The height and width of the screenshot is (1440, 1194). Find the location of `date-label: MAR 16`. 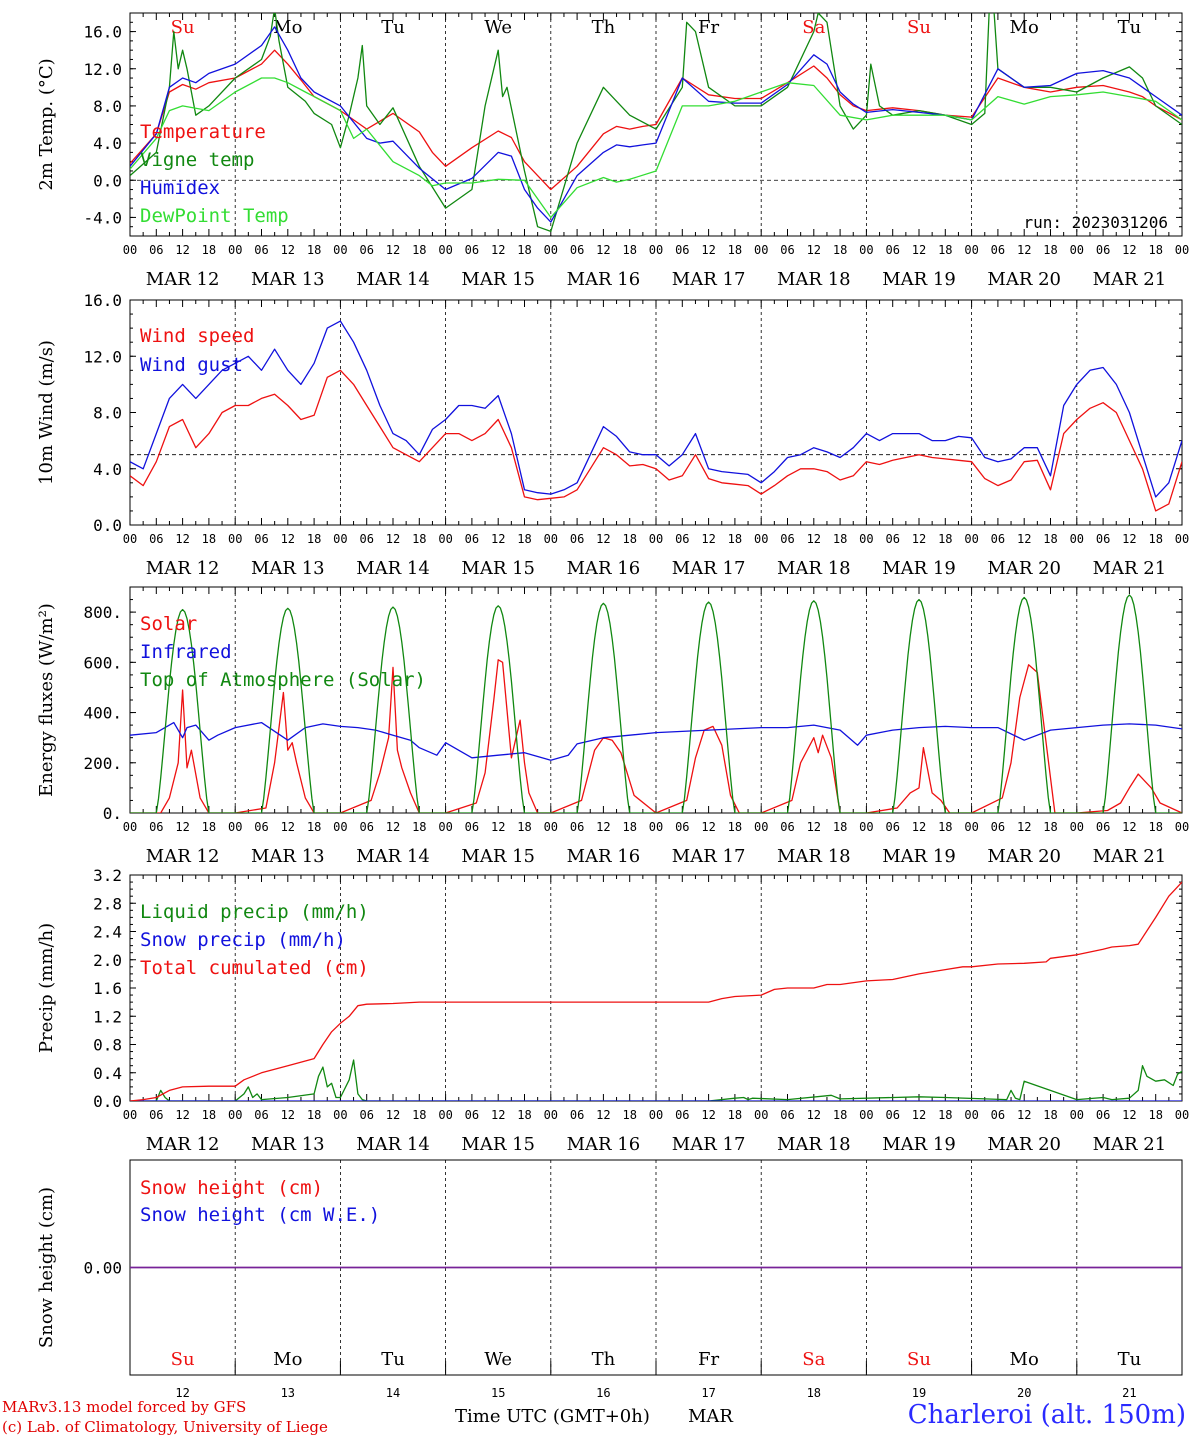

date-label: MAR 16 is located at coordinates (604, 568).